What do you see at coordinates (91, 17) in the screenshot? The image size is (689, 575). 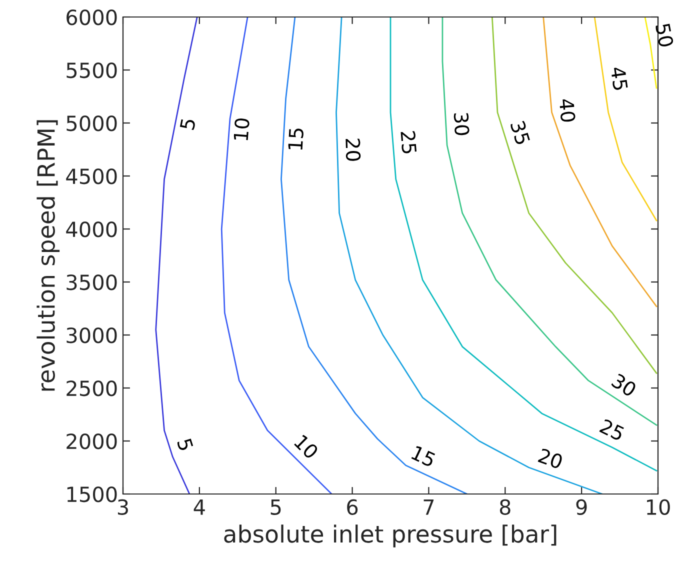 I see `y-tick-label: 6000` at bounding box center [91, 17].